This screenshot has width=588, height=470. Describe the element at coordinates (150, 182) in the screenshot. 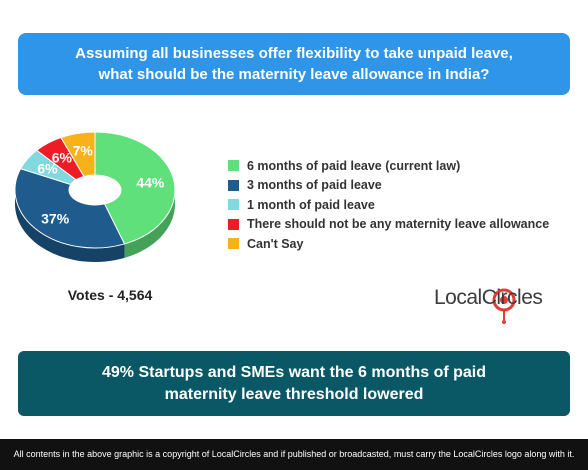

I see `slice-value-label: 44%` at that location.